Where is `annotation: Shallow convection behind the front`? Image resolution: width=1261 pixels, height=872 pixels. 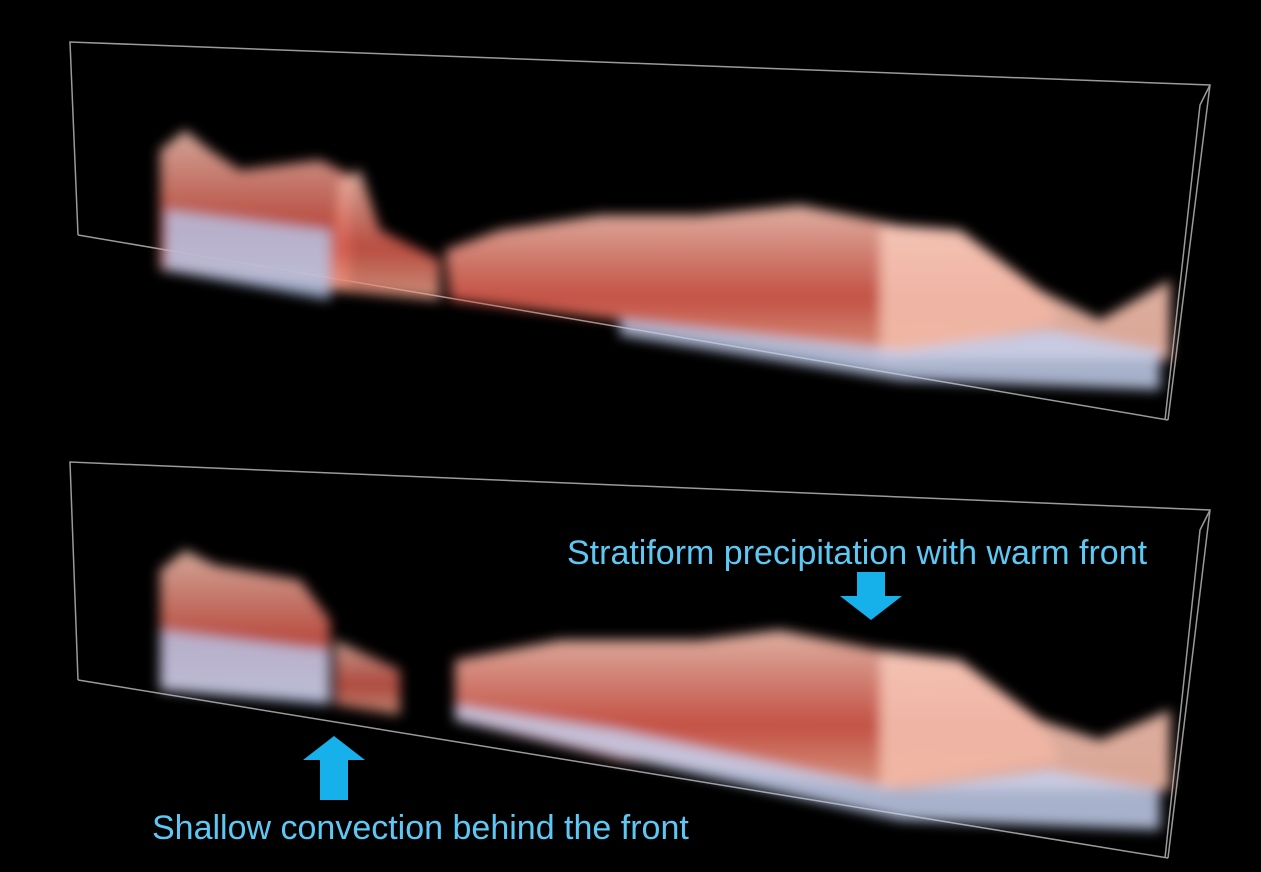 annotation: Shallow convection behind the front is located at coordinates (420, 828).